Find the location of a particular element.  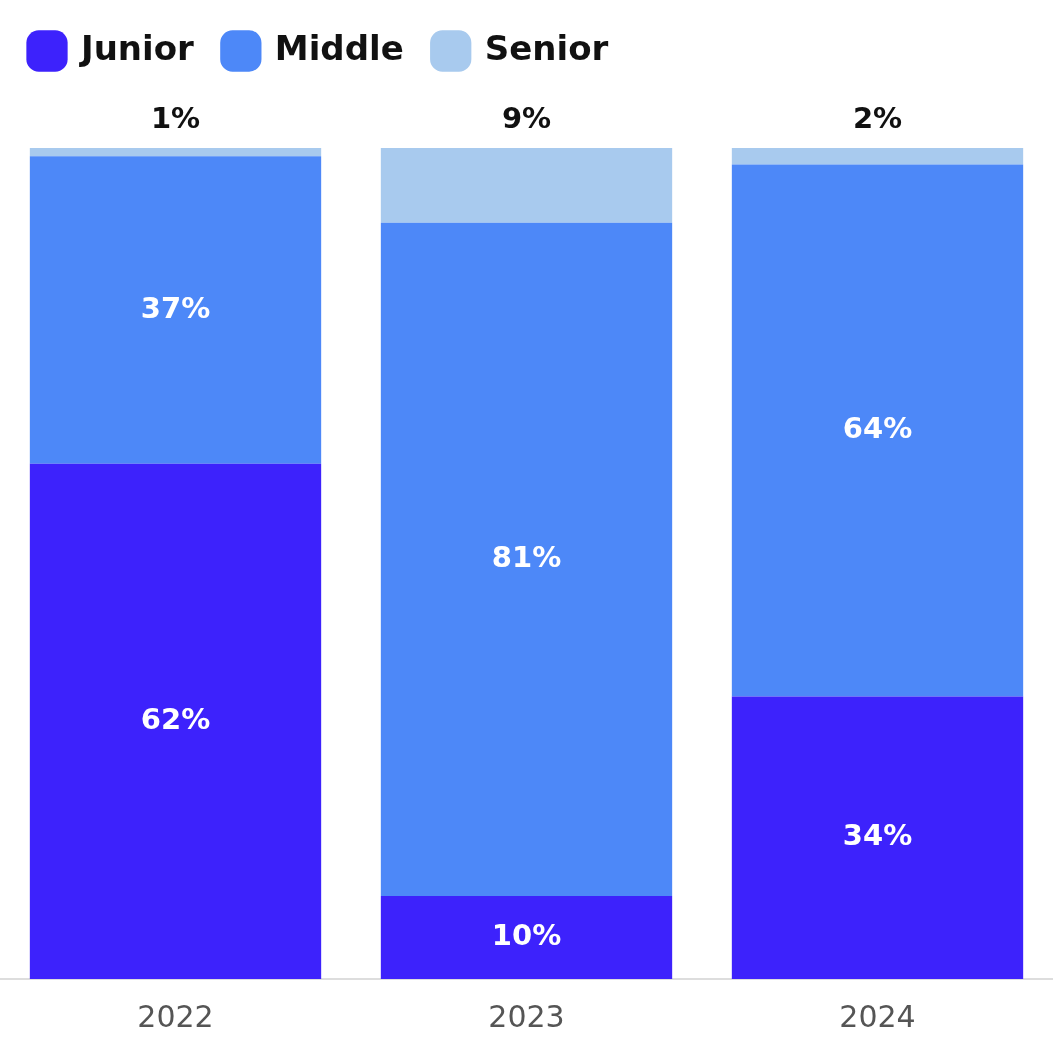

legend-label: Senior is located at coordinates (546, 47).